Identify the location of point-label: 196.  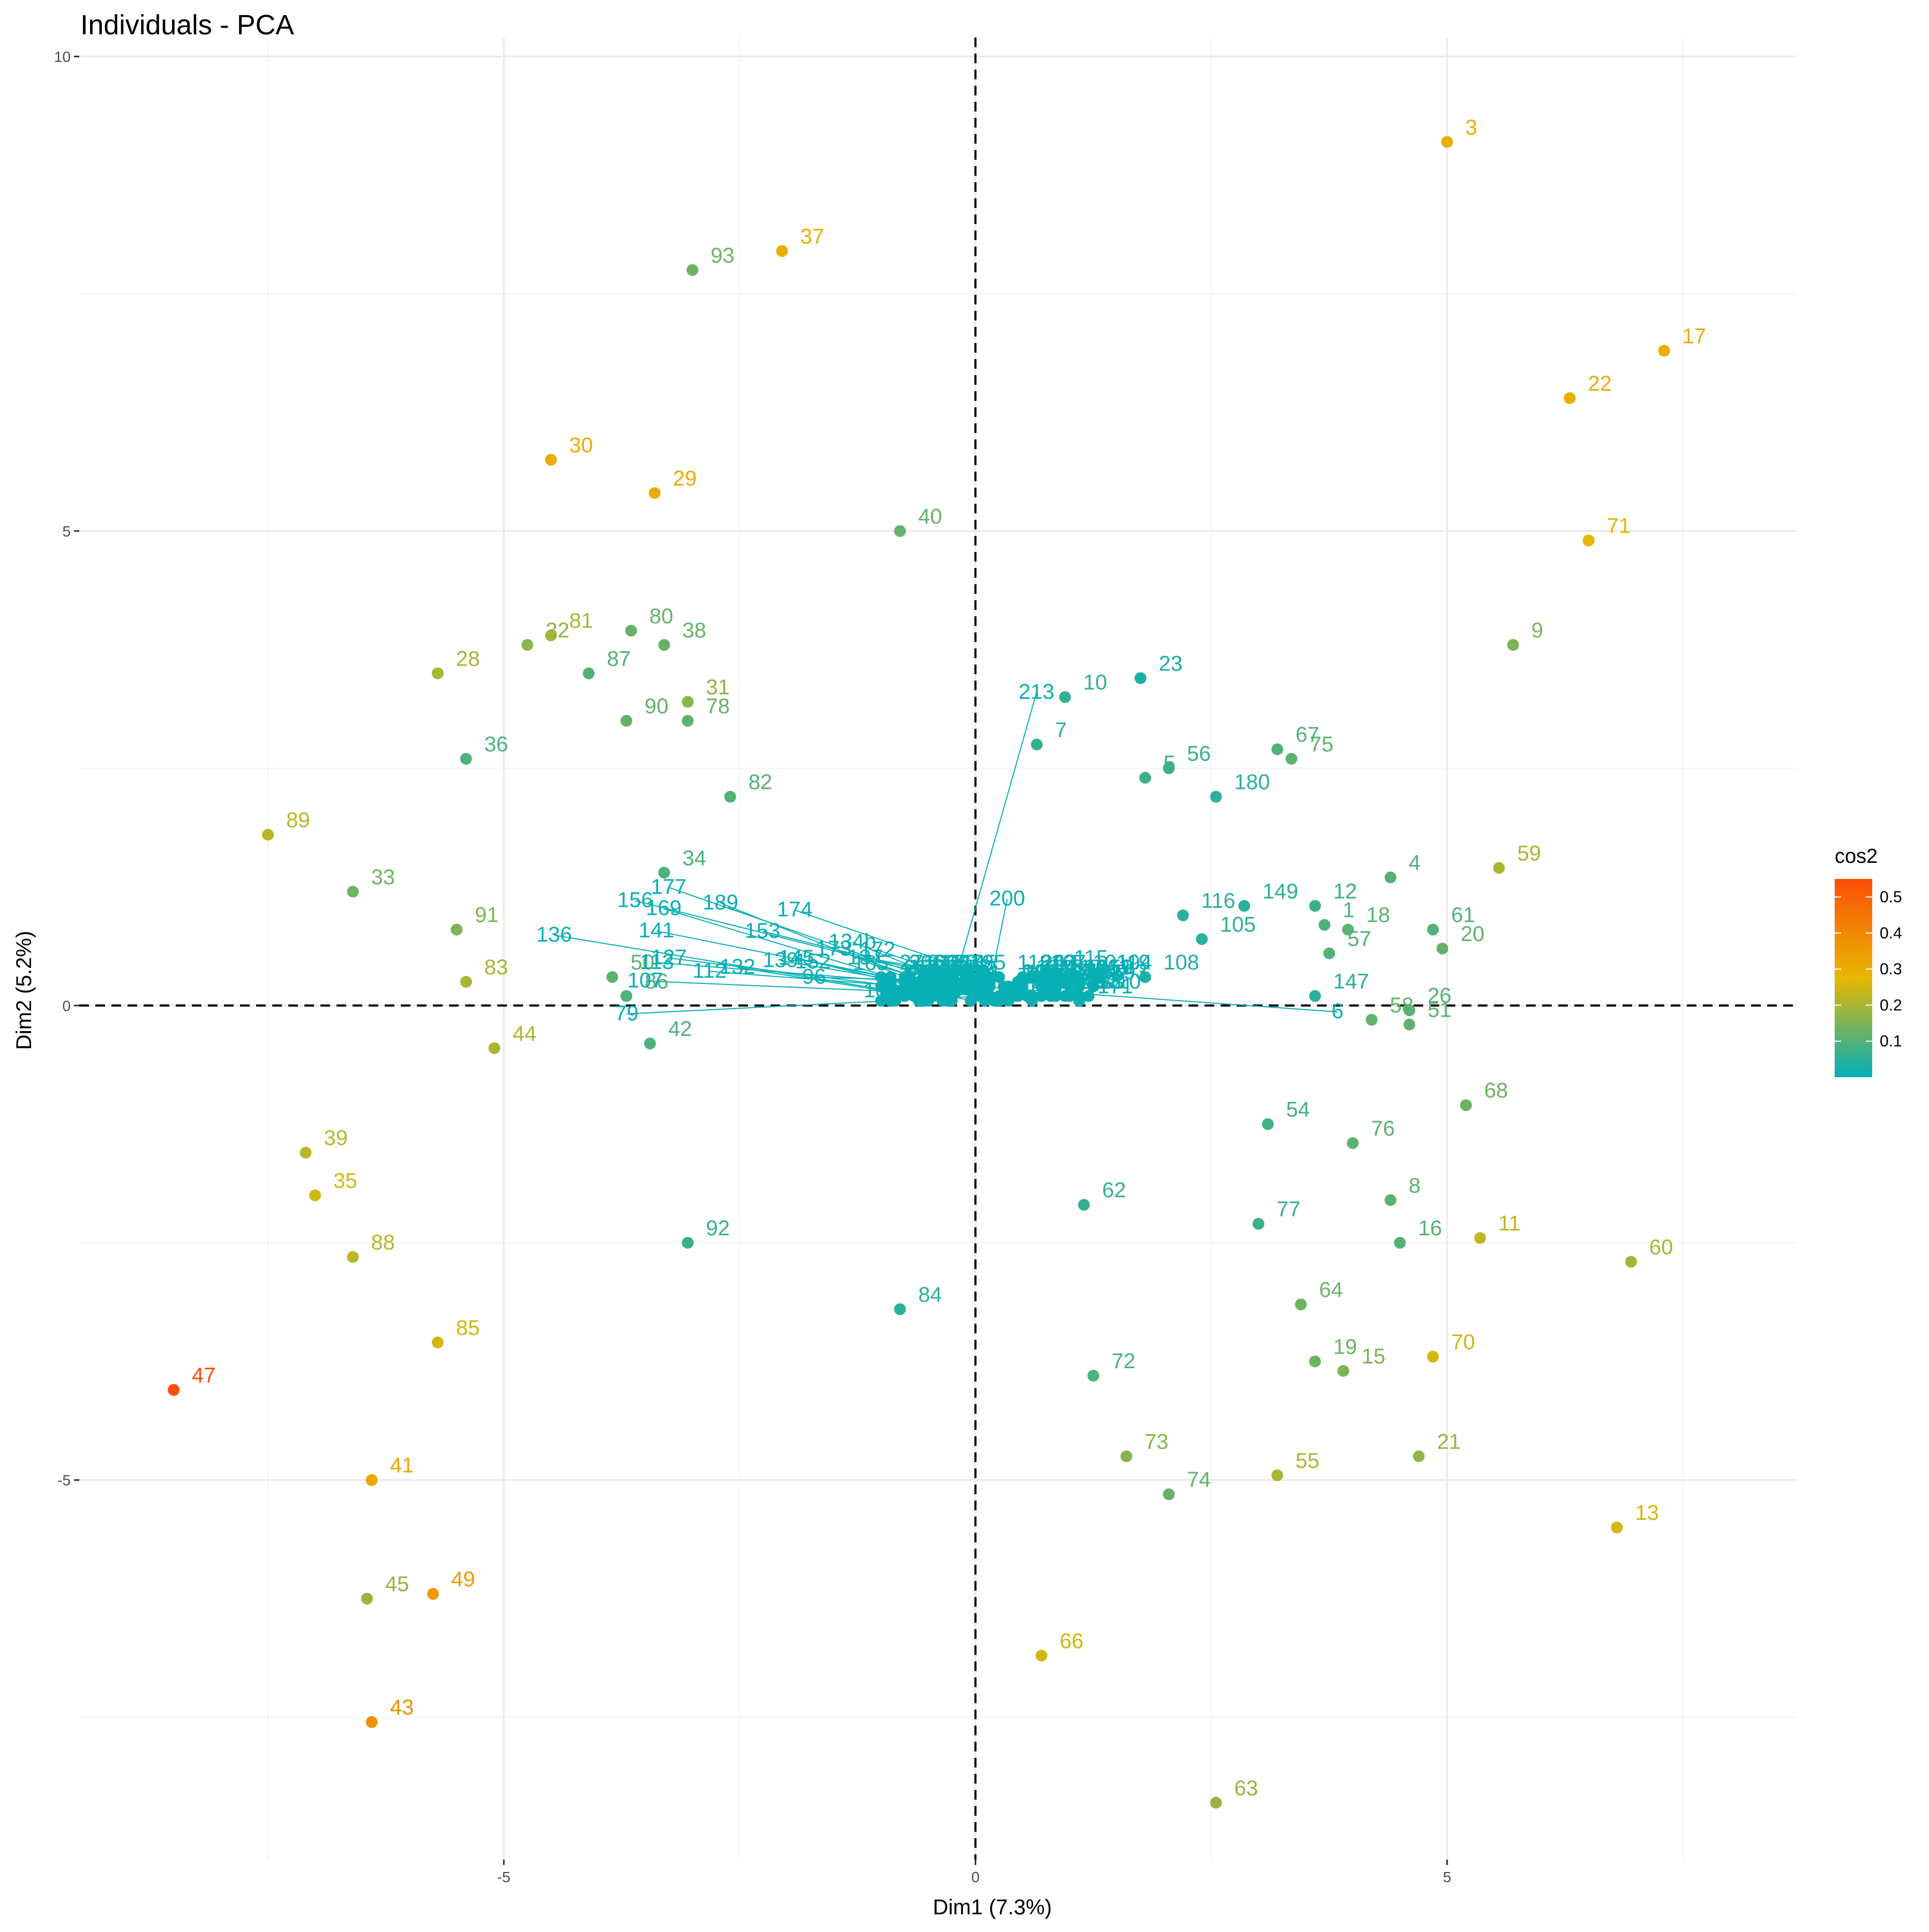
(1040, 972).